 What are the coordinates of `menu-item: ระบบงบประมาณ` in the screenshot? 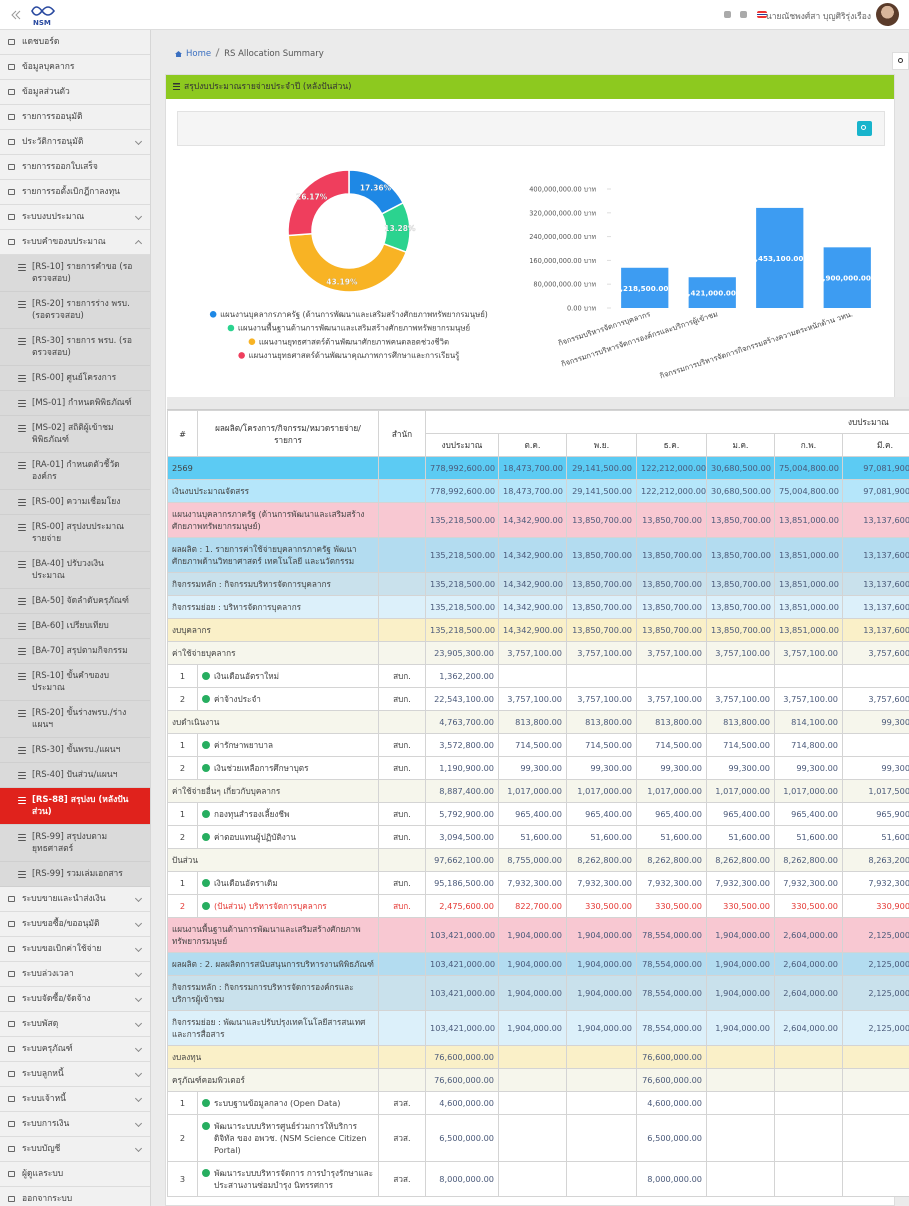 It's located at (75, 217).